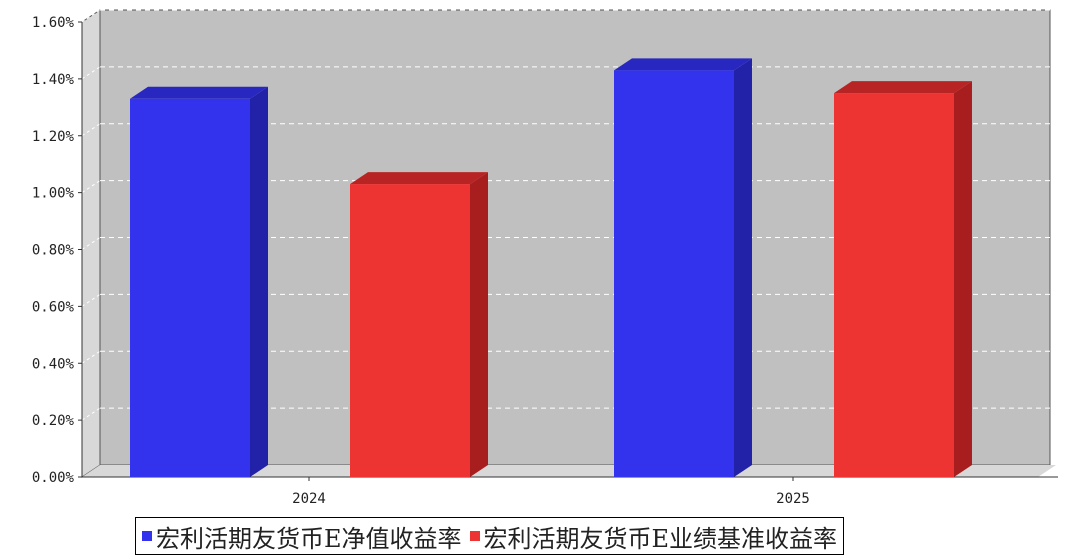 Image resolution: width=1067 pixels, height=559 pixels. I want to click on plot-floor, so click(569, 471).